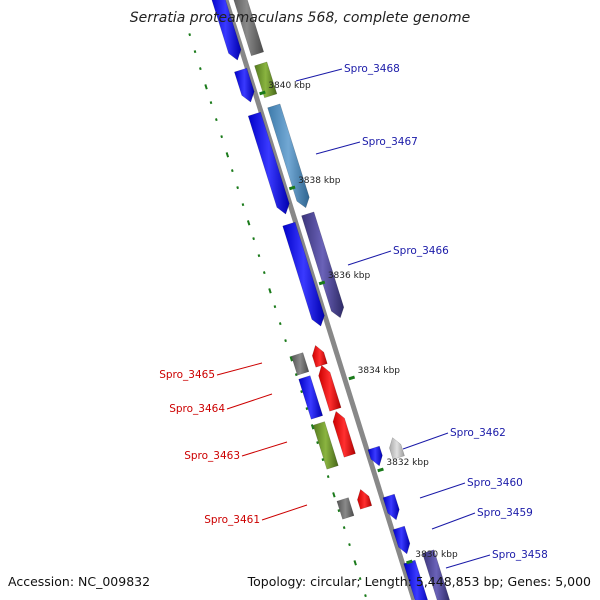 Image resolution: width=600 pixels, height=600 pixels. Describe the element at coordinates (407, 463) in the screenshot. I see `tick-label: 3832 kbp` at that location.